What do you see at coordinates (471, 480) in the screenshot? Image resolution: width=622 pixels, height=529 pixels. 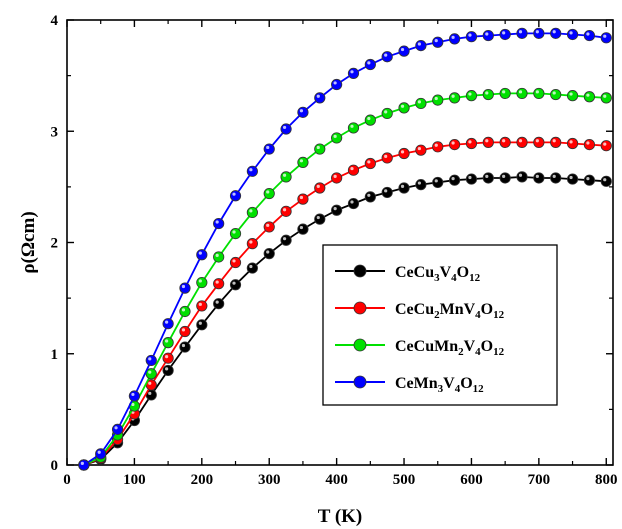 I see `x-tick-label: 600` at bounding box center [471, 480].